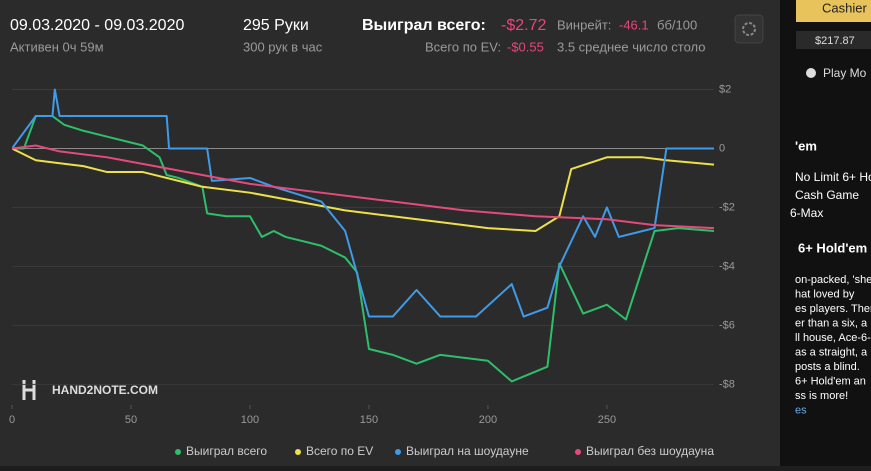  Describe the element at coordinates (57, 46) in the screenshot. I see `active-time: Активен 0ч 59м` at that location.